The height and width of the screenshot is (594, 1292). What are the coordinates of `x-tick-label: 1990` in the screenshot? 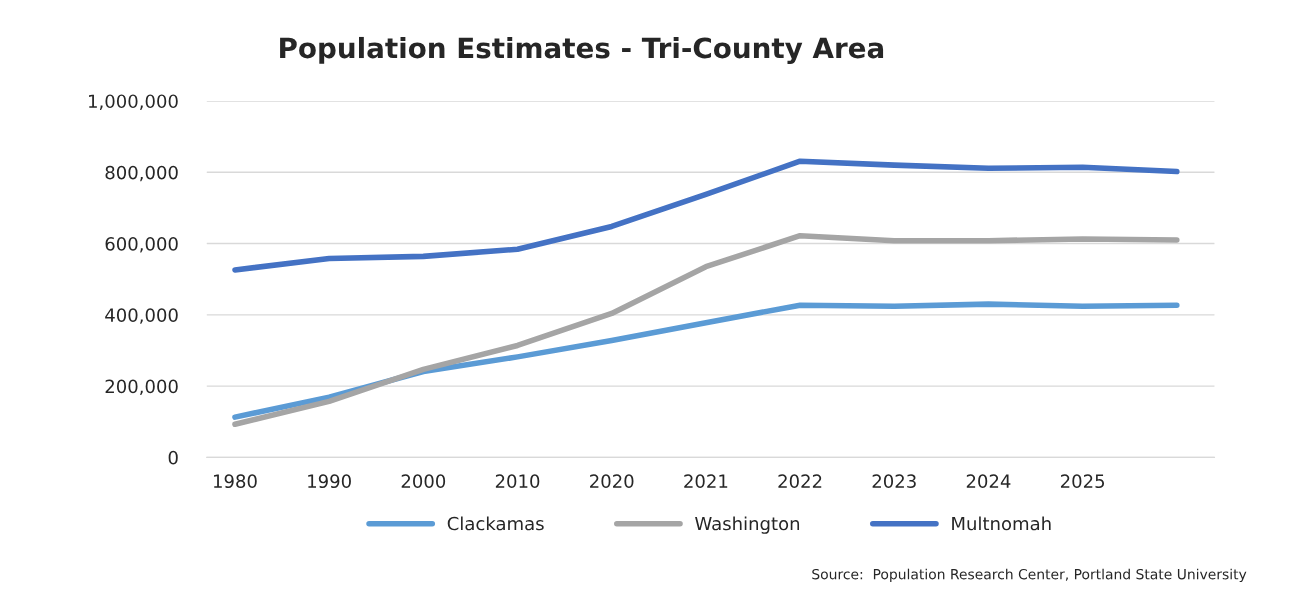 It's located at (329, 481).